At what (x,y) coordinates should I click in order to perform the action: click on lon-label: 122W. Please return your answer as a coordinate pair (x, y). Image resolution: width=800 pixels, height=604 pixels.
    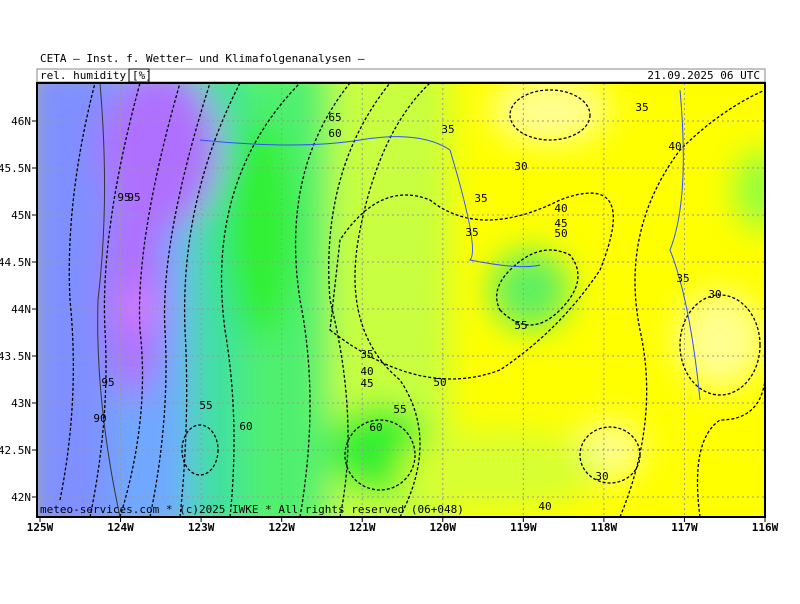
    Looking at the image, I should click on (281, 527).